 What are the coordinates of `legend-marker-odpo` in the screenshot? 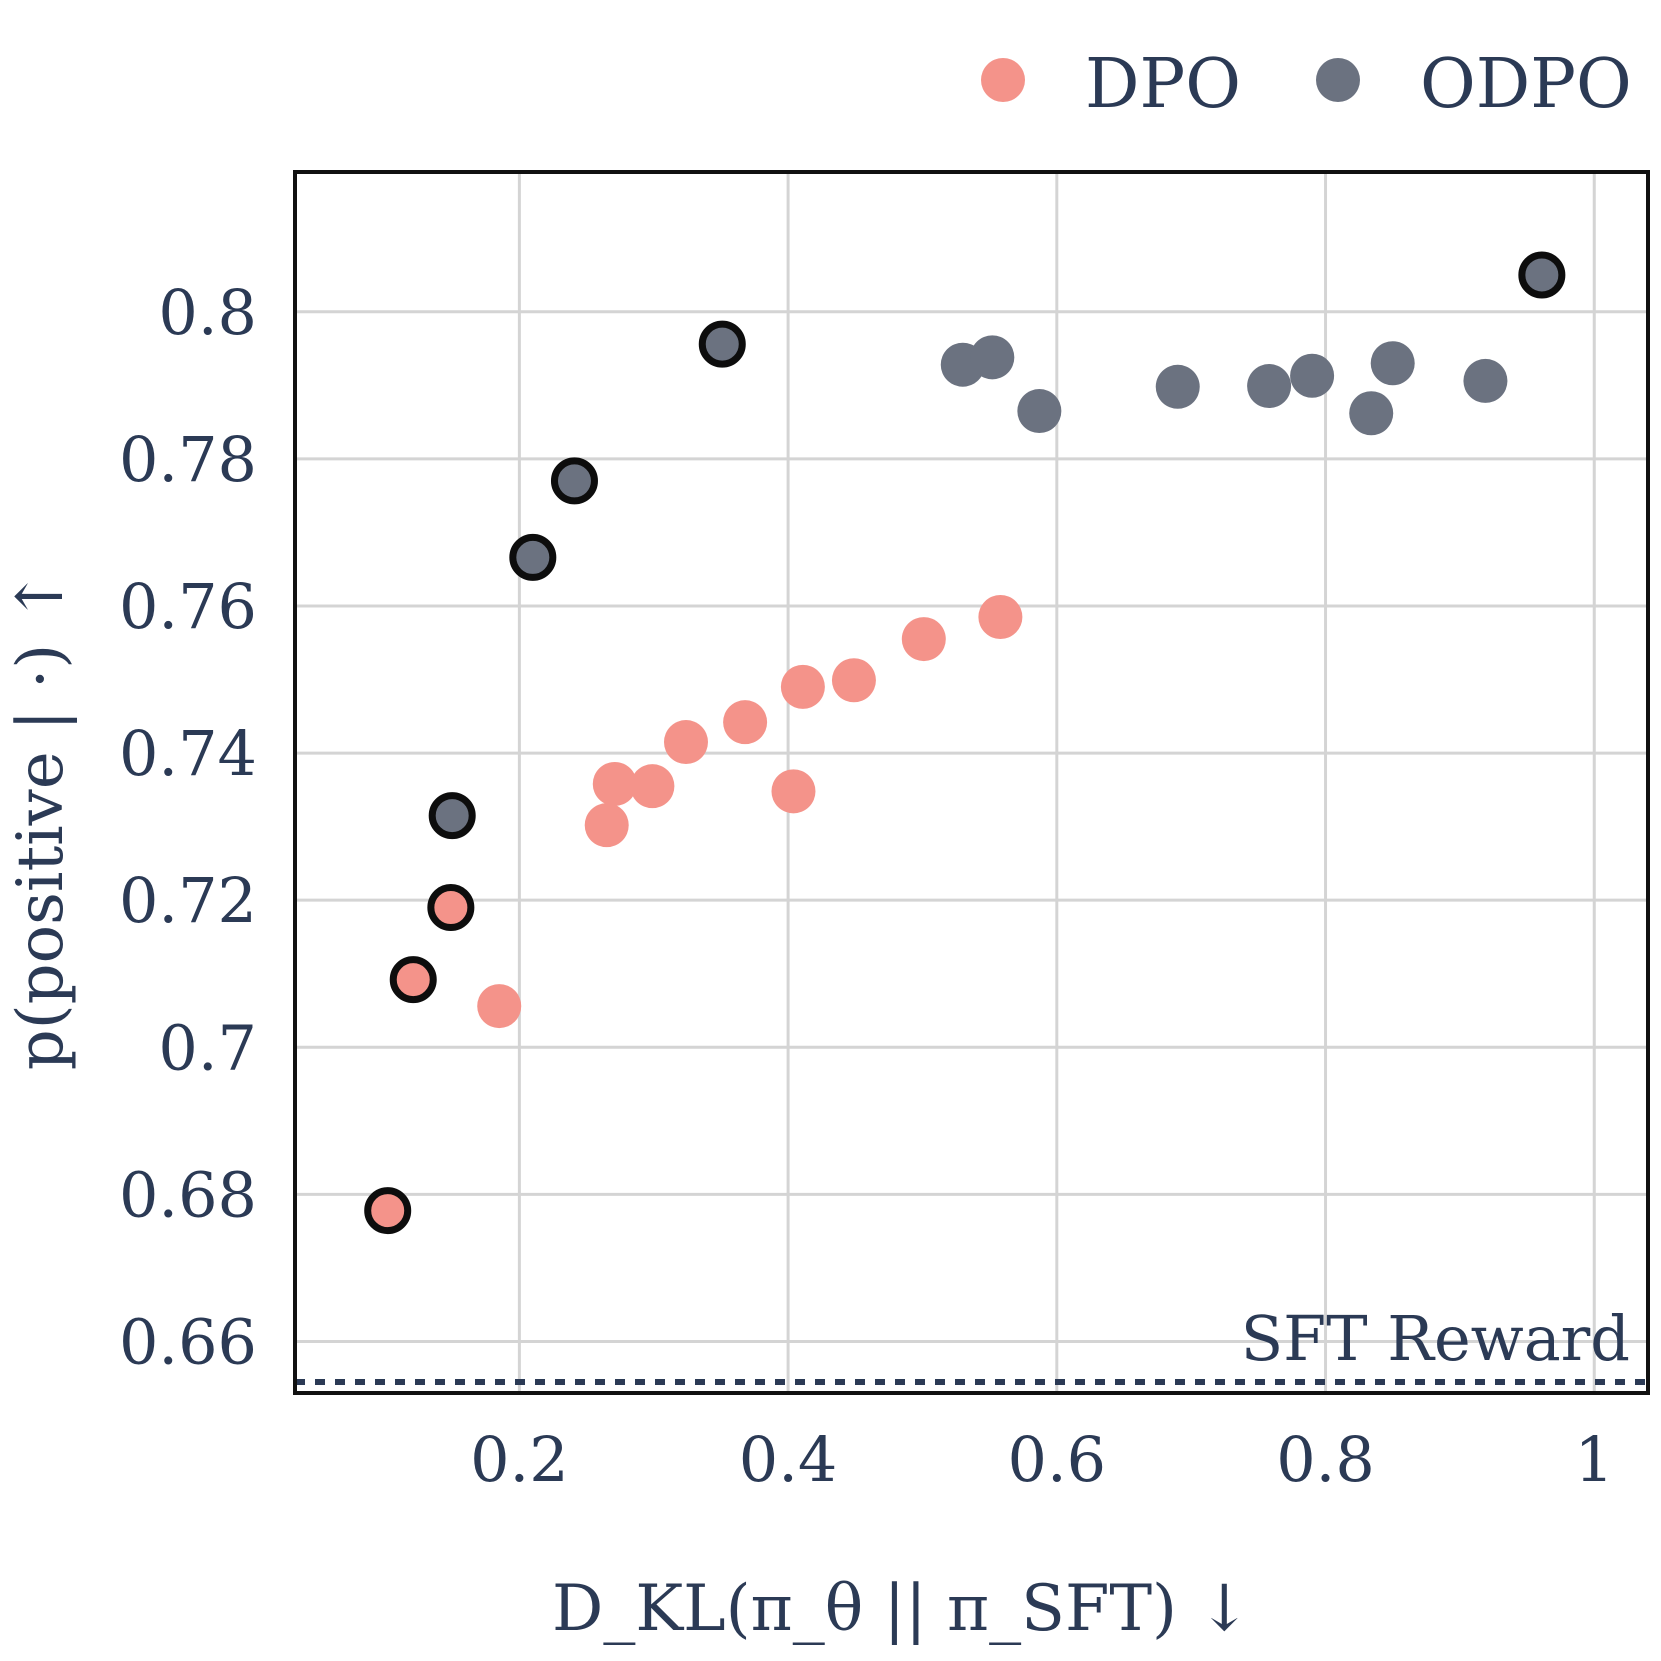 It's located at (1338, 80).